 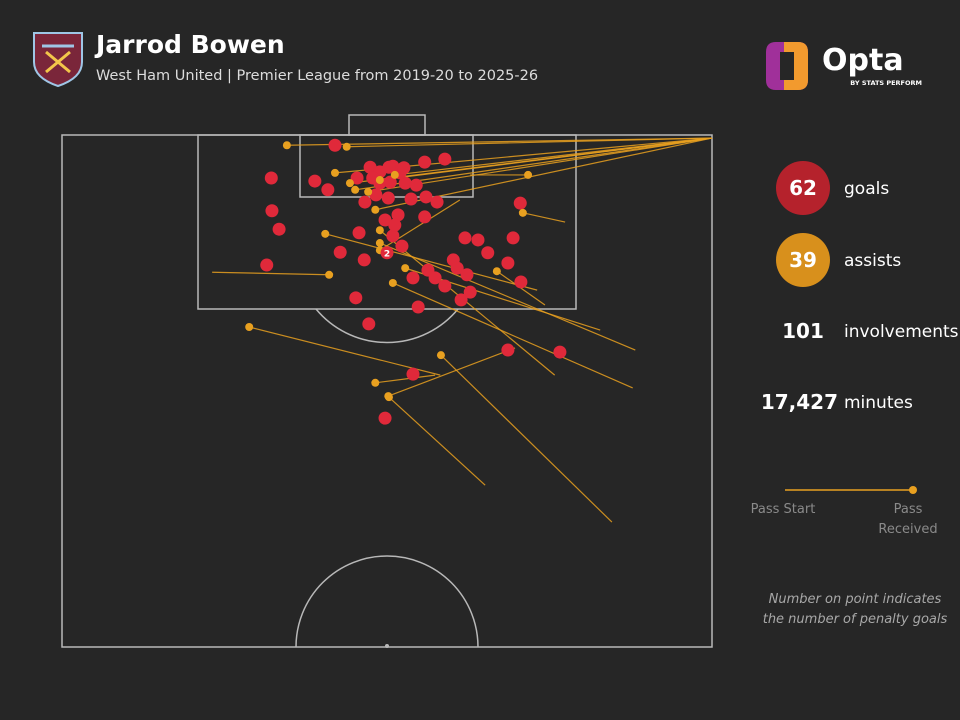 What do you see at coordinates (387, 646) in the screenshot?
I see `centre-spot` at bounding box center [387, 646].